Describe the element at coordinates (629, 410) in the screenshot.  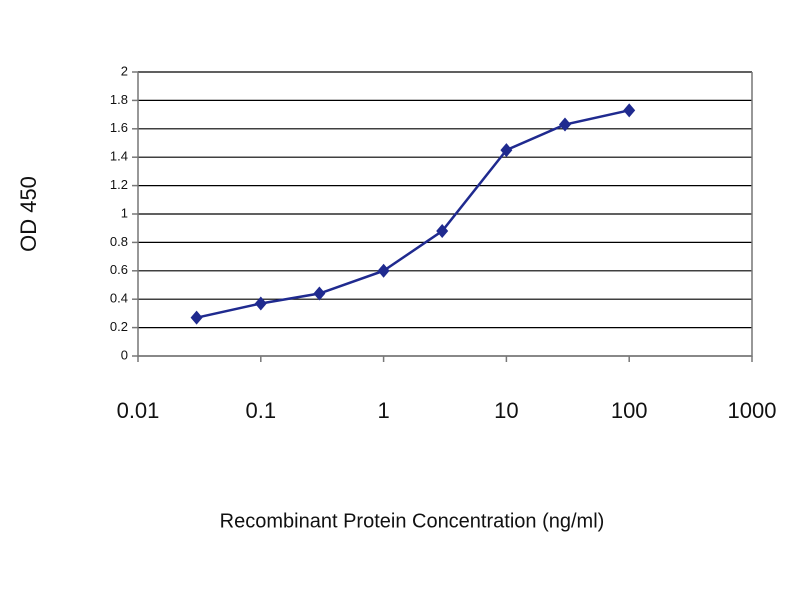
I see `x-tick-label: 100` at that location.